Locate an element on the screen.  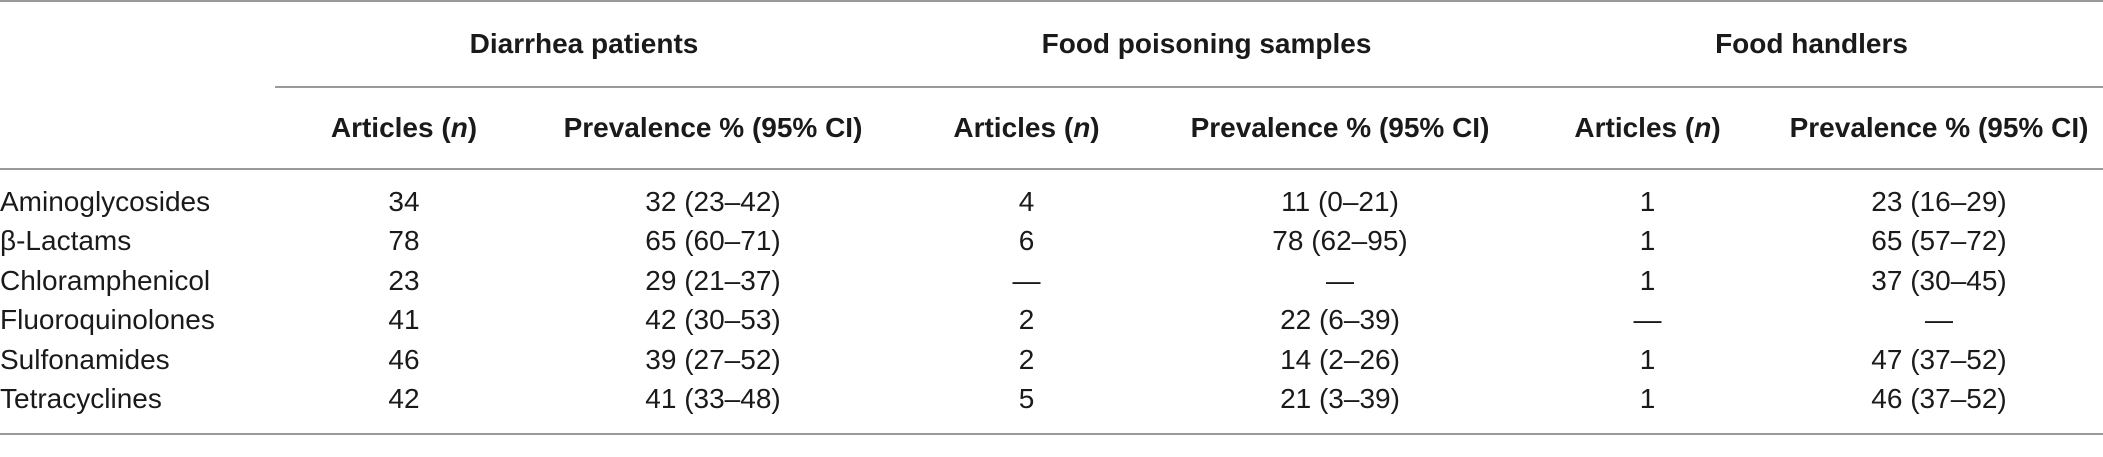
row-label: Fluoroquinolones is located at coordinates (107, 320).